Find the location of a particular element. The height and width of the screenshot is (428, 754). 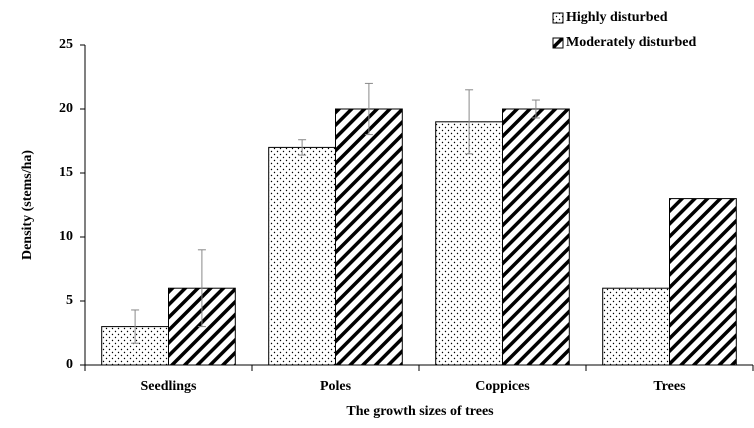

y-axis-label: Density (stems/ha) is located at coordinates (27, 205).